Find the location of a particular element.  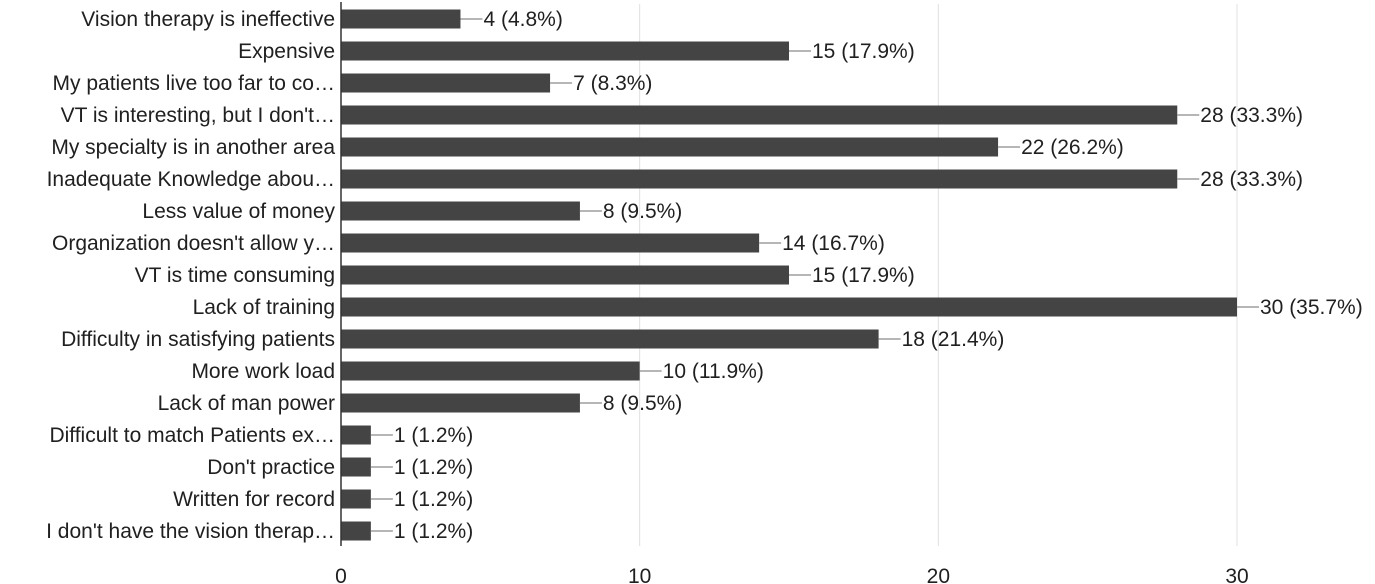

x-tick-label: 0 is located at coordinates (341, 574).